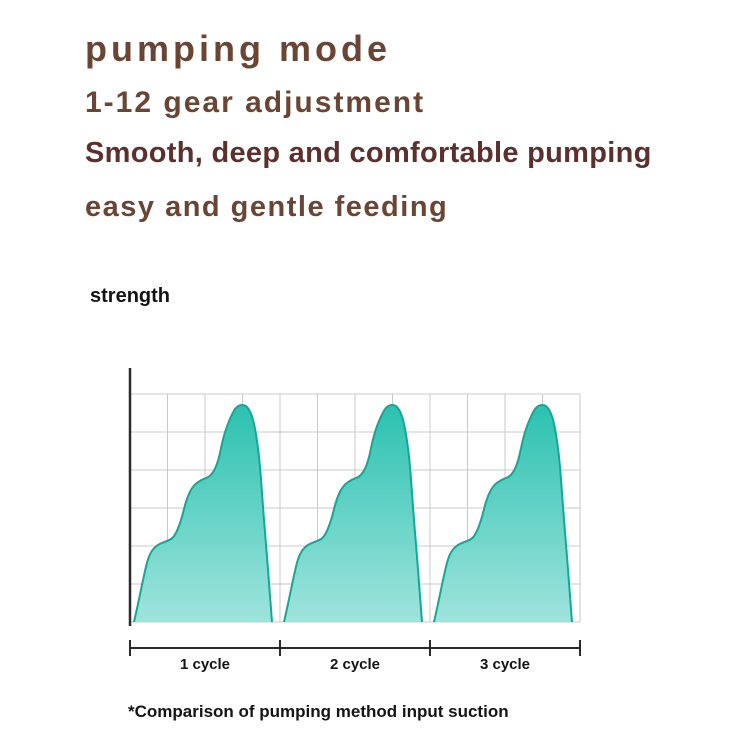  What do you see at coordinates (255, 102) in the screenshot?
I see `subtitle-gear-adjustment: 1-12 gear adjustment` at bounding box center [255, 102].